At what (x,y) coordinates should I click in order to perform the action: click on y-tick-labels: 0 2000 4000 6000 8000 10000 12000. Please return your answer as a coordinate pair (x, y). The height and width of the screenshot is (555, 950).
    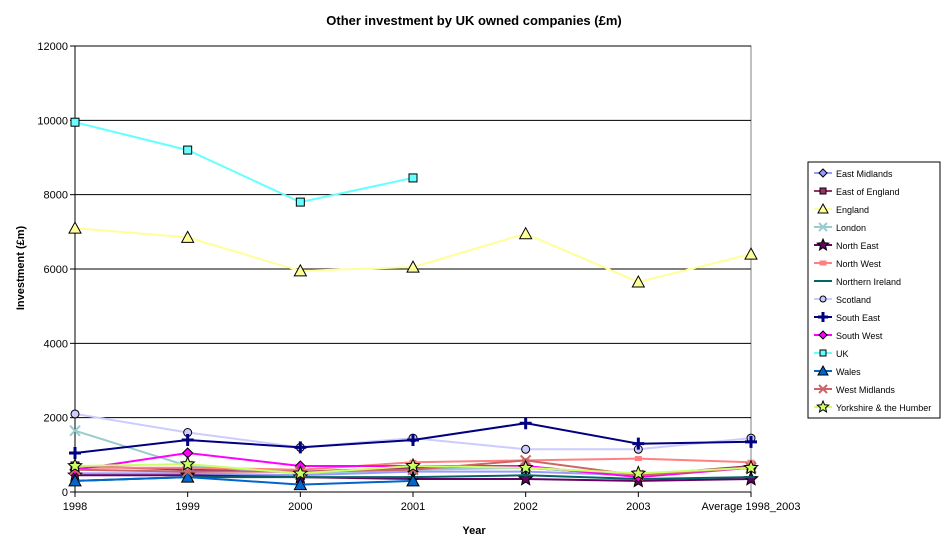
    Looking at the image, I should click on (56, 270).